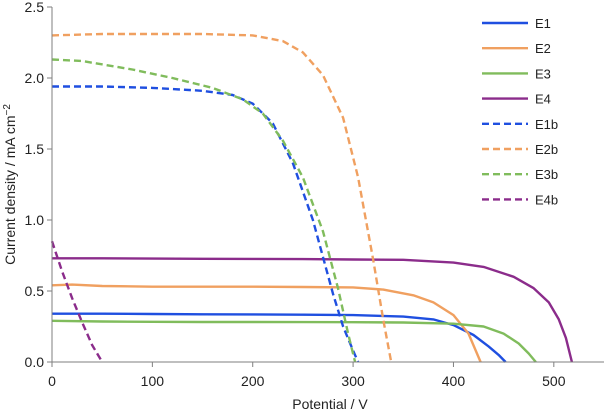 This screenshot has height=412, width=605. I want to click on legend-item-e2: E2, so click(516, 48).